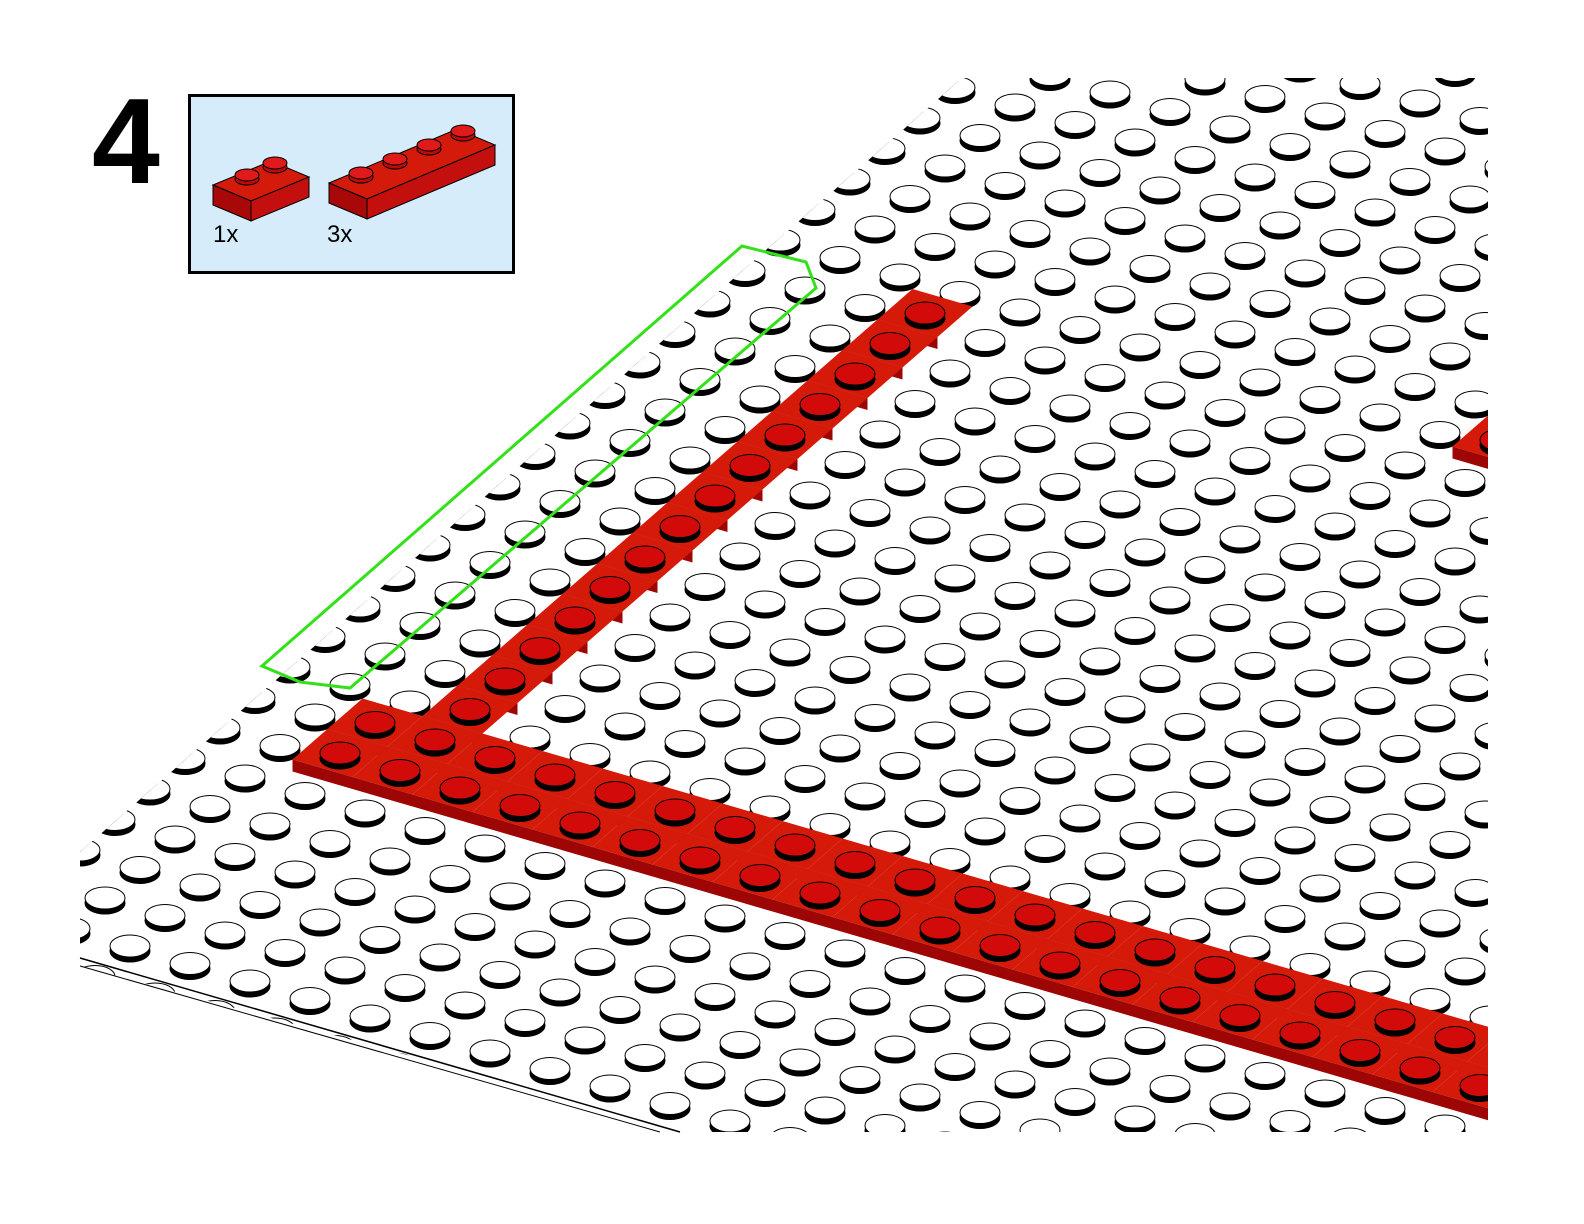 The height and width of the screenshot is (1224, 1584). What do you see at coordinates (370, 1049) in the screenshot?
I see `baseplate-edge-inner` at bounding box center [370, 1049].